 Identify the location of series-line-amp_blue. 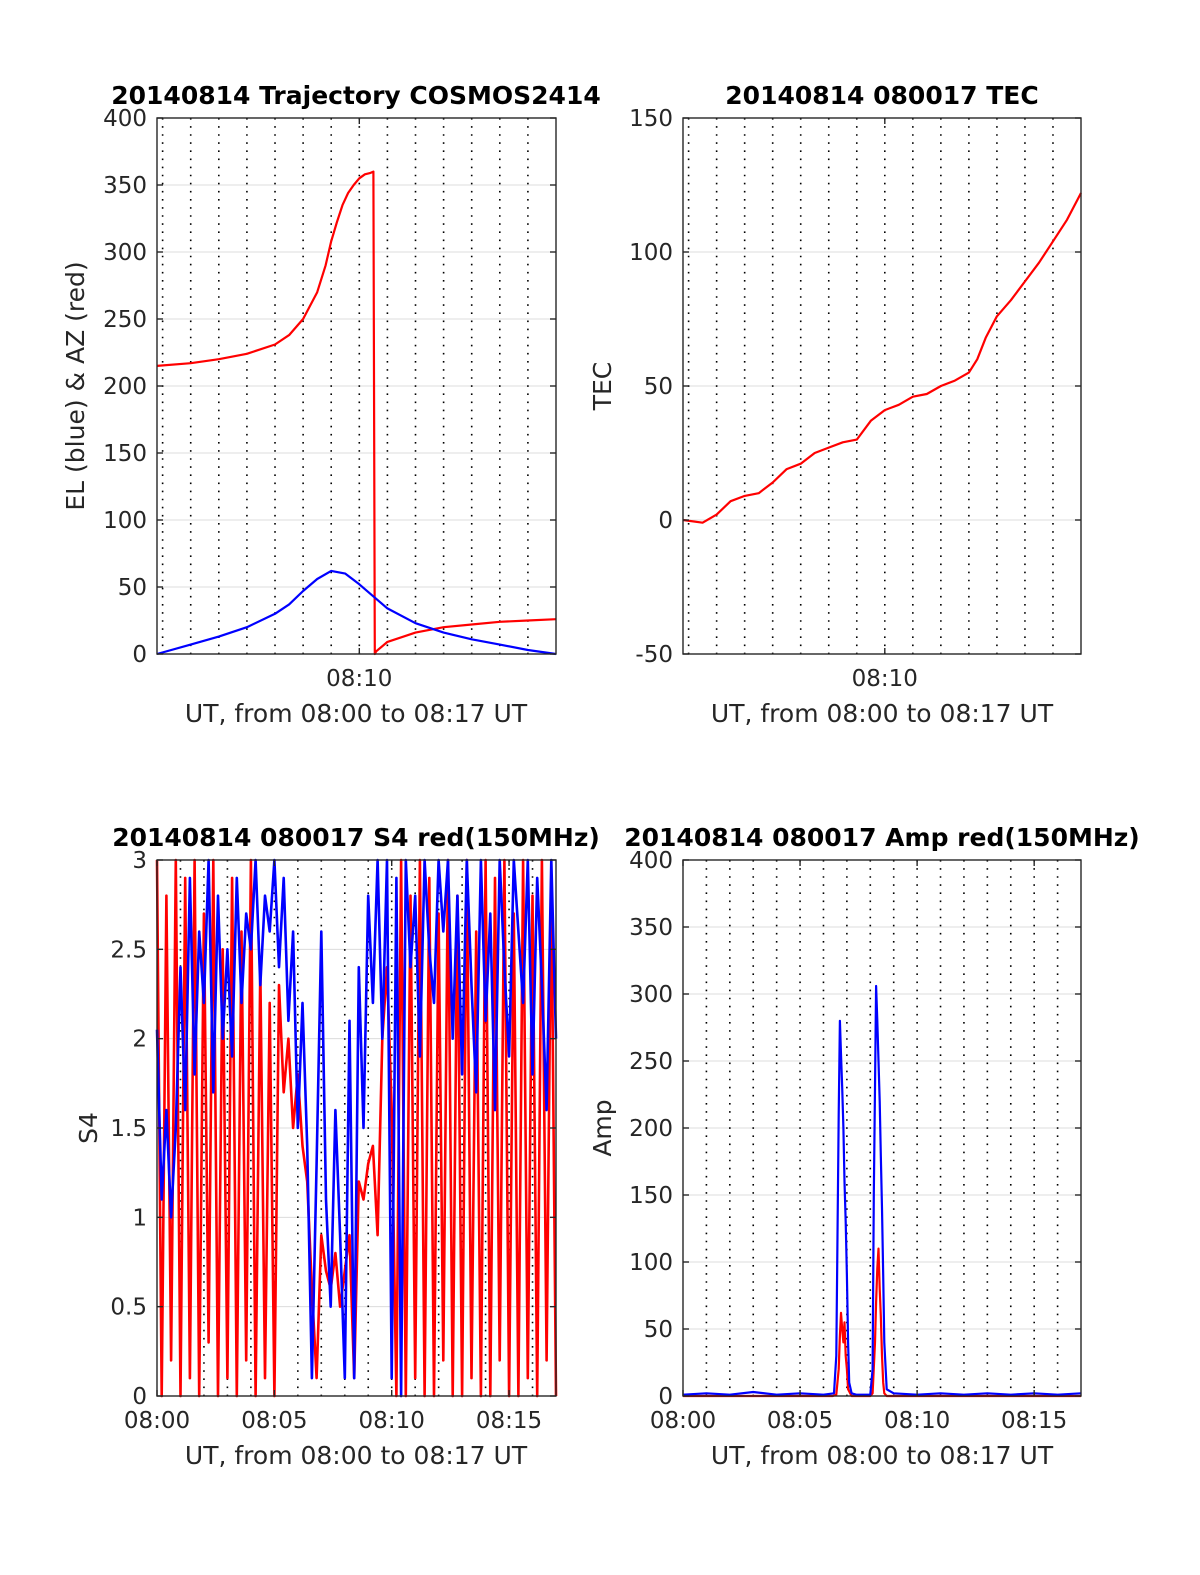
(882, 1190).